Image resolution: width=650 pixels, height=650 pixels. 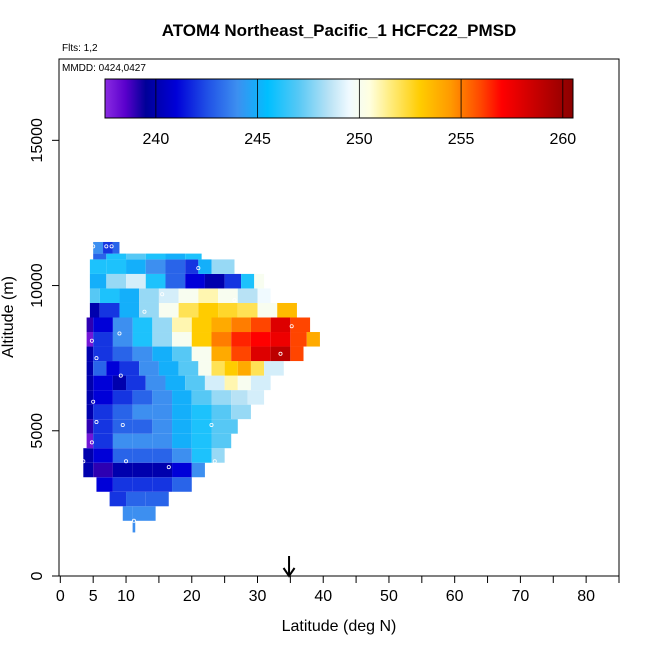 What do you see at coordinates (461, 139) in the screenshot?
I see `colorbar-tick-label: 255` at bounding box center [461, 139].